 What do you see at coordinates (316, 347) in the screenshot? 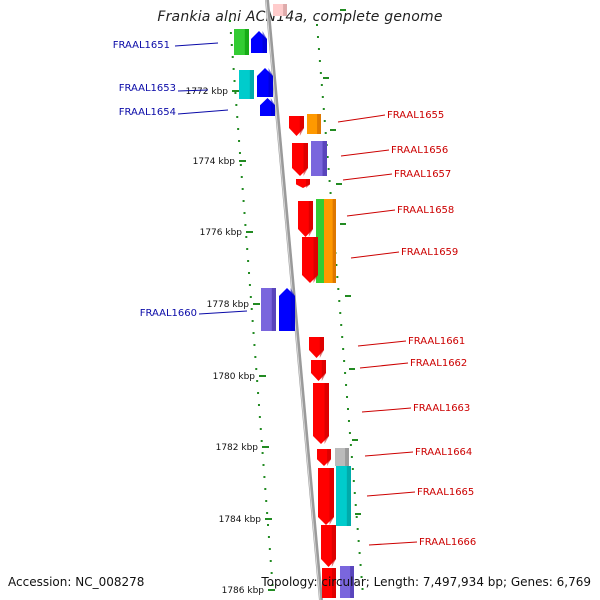
I see `gene-fraal1661` at bounding box center [316, 347].